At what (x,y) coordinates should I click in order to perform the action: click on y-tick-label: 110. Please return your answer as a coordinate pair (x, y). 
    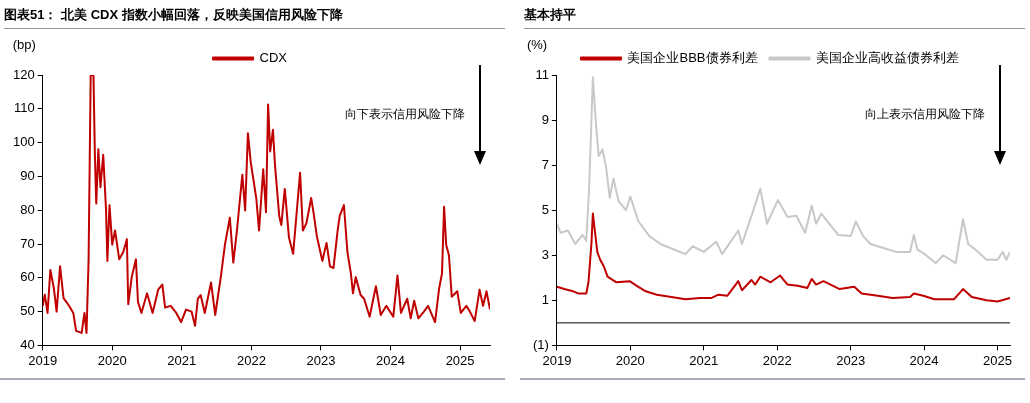
    Looking at the image, I should click on (24, 108).